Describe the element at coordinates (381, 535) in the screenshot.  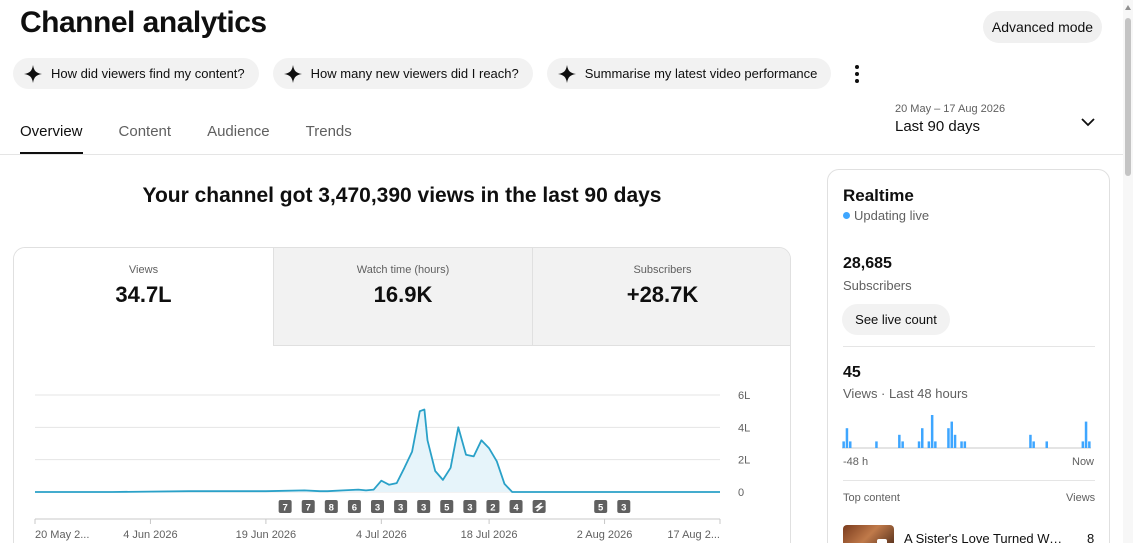
I see `x-tick-label: 4 Jul 2026` at that location.